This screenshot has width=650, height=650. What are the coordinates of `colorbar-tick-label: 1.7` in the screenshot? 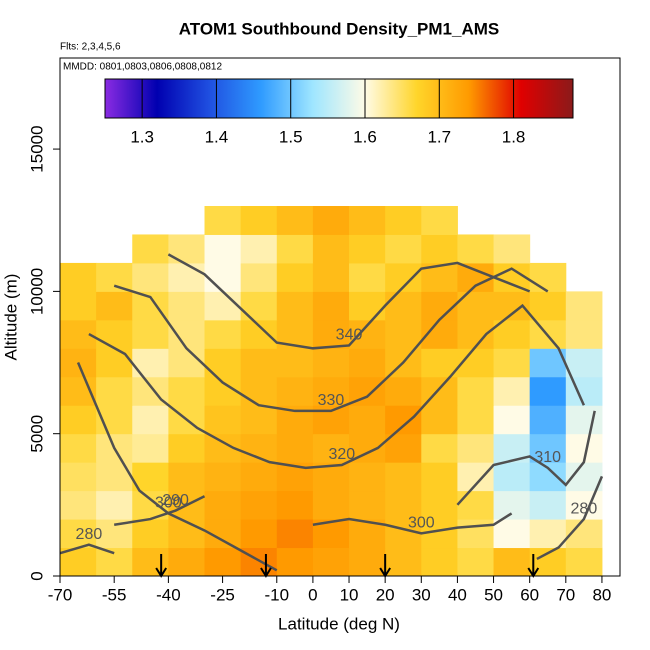 It's located at (439, 136).